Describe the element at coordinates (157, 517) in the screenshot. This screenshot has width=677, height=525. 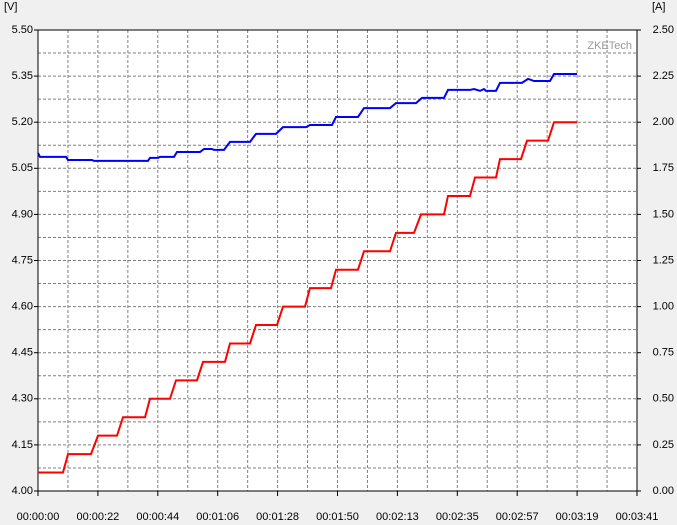
I see `x-tick-label: 00:00:44` at that location.